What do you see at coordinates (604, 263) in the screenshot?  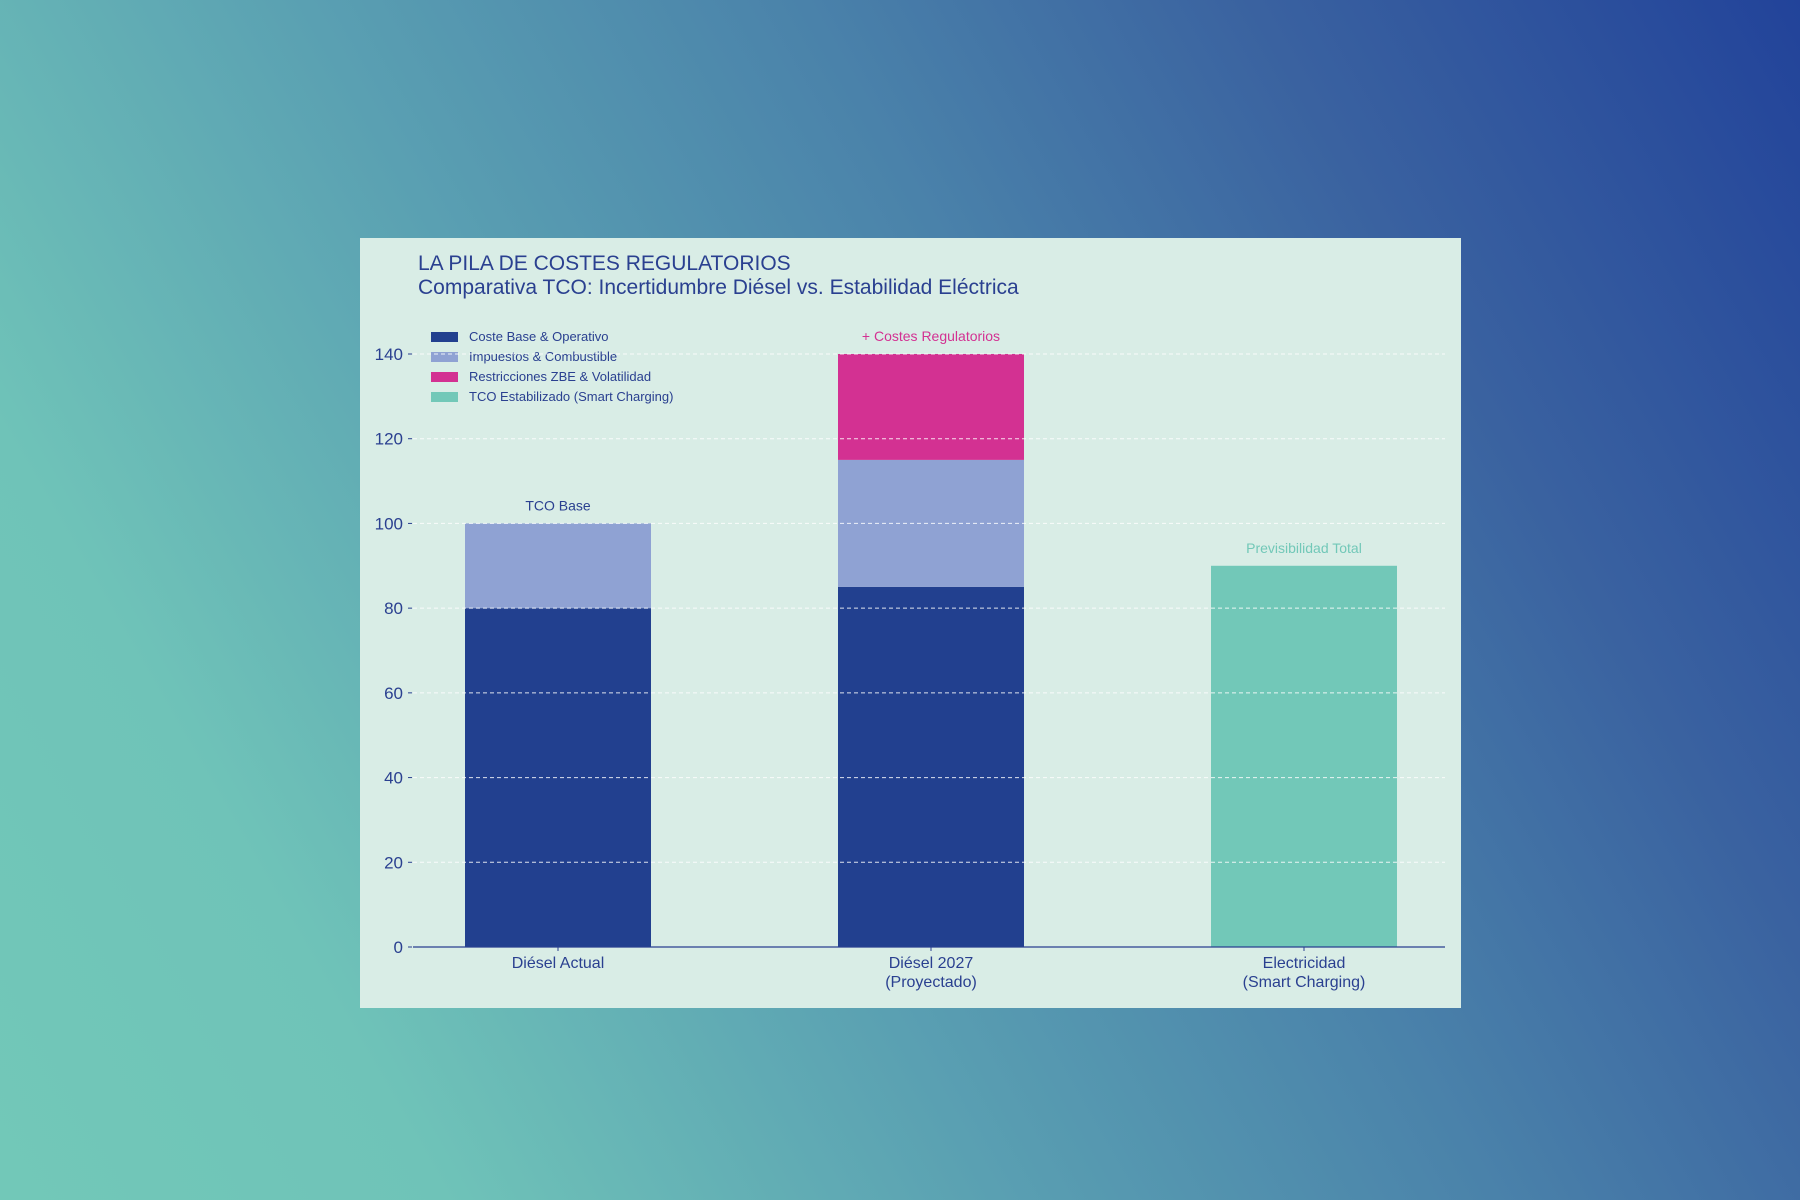 I see `chart-title: LA PILA DE COSTES REGULATORIOS` at bounding box center [604, 263].